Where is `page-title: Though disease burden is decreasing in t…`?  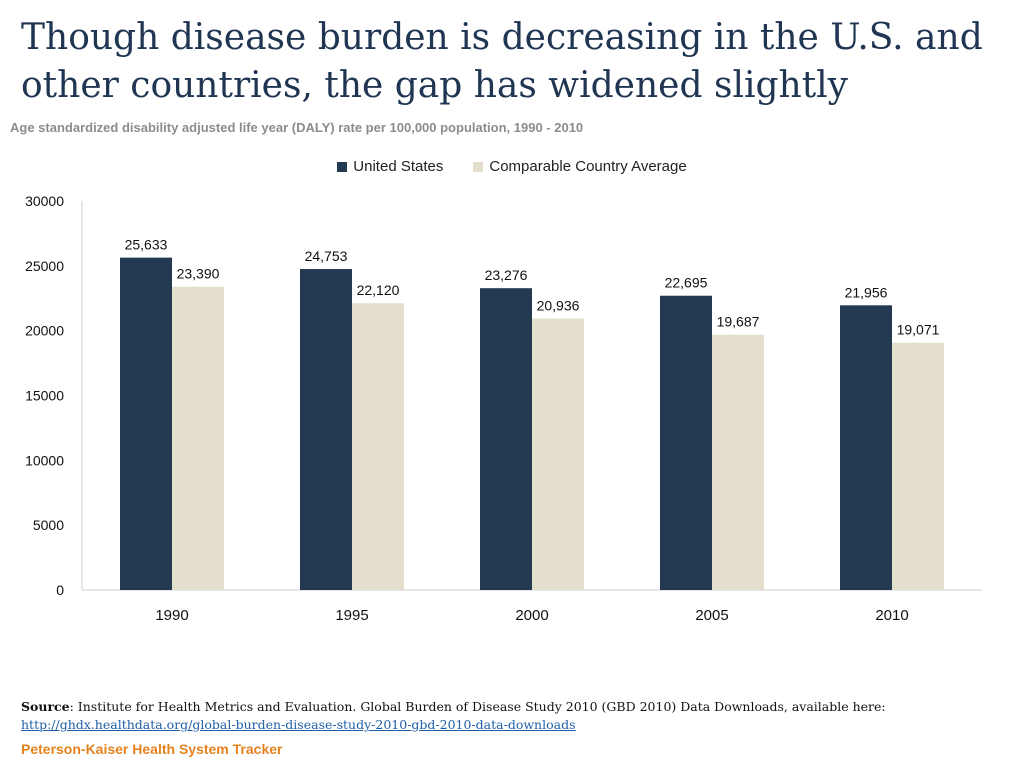
page-title: Though disease burden is decreasing in t… is located at coordinates (502, 61).